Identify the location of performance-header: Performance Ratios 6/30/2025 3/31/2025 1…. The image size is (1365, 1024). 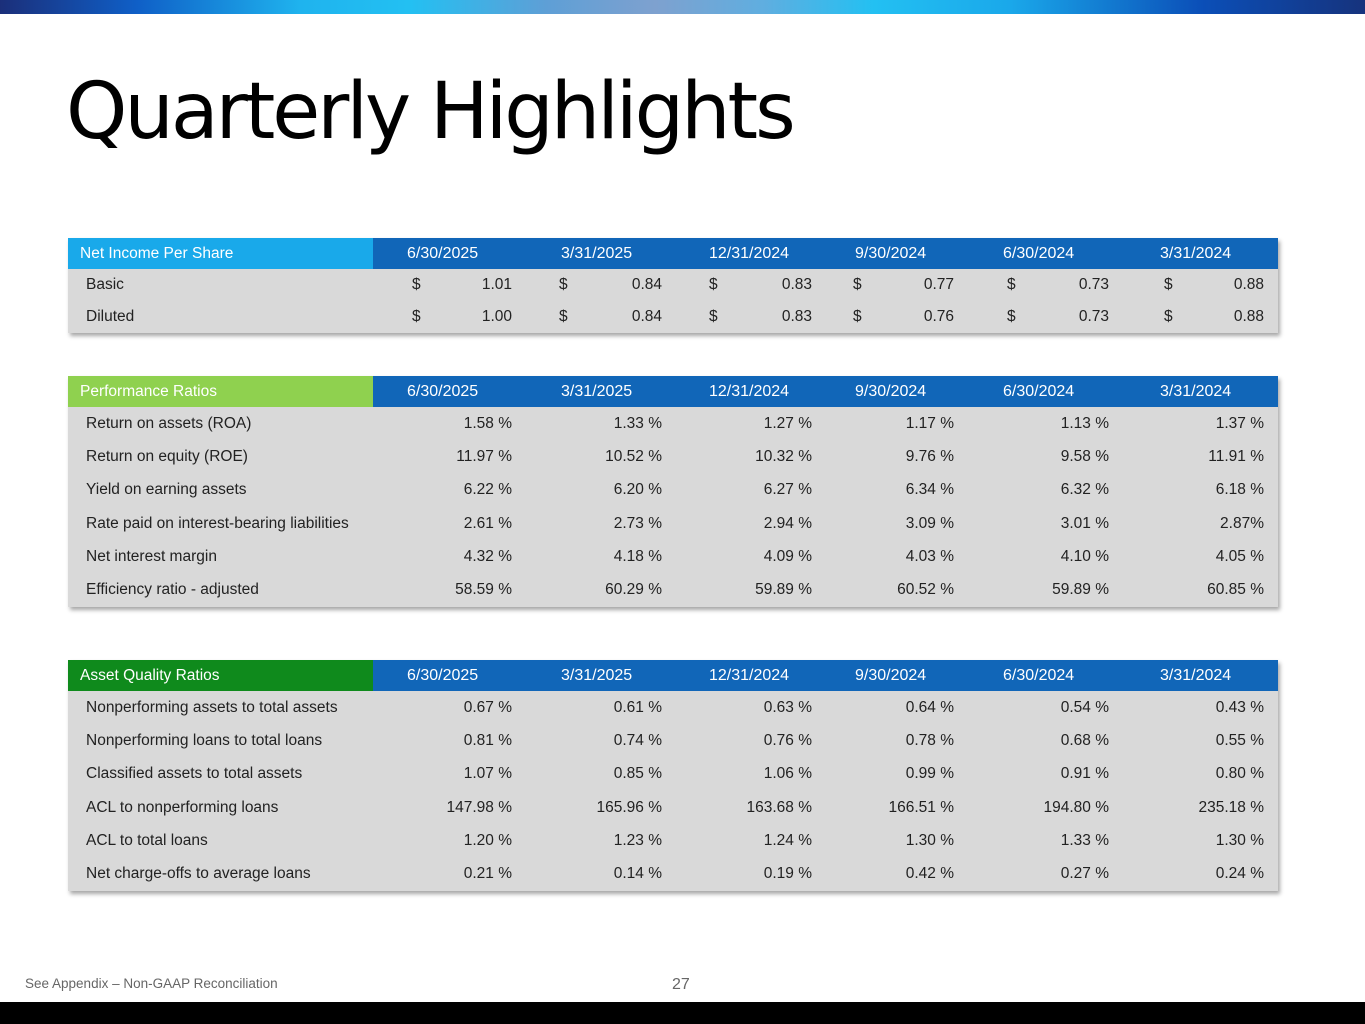
(673, 391).